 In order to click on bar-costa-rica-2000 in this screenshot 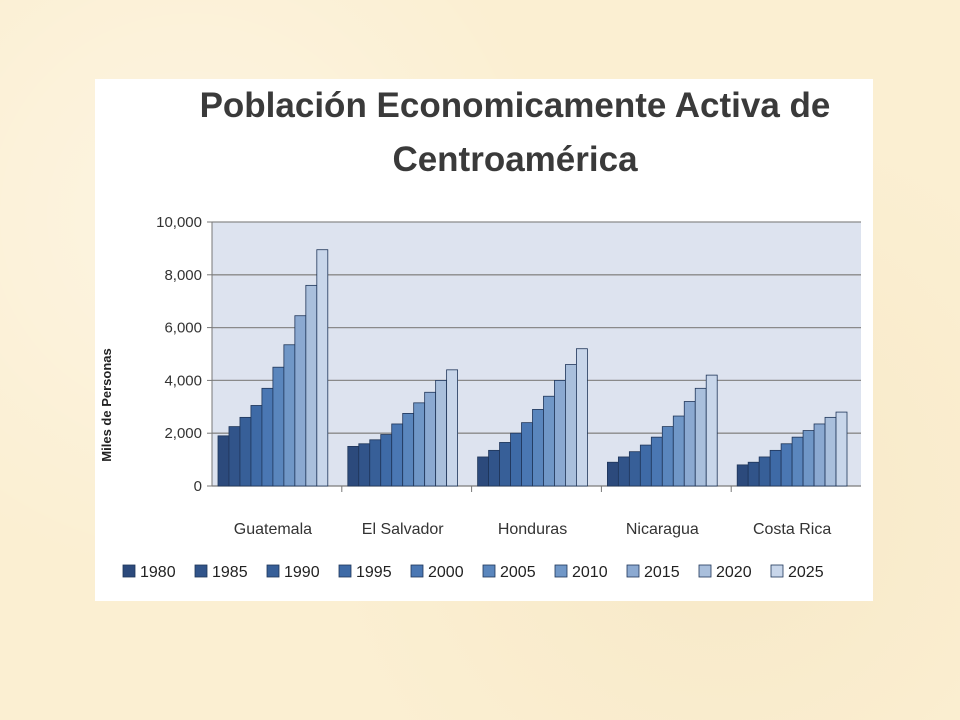, I will do `click(786, 465)`.